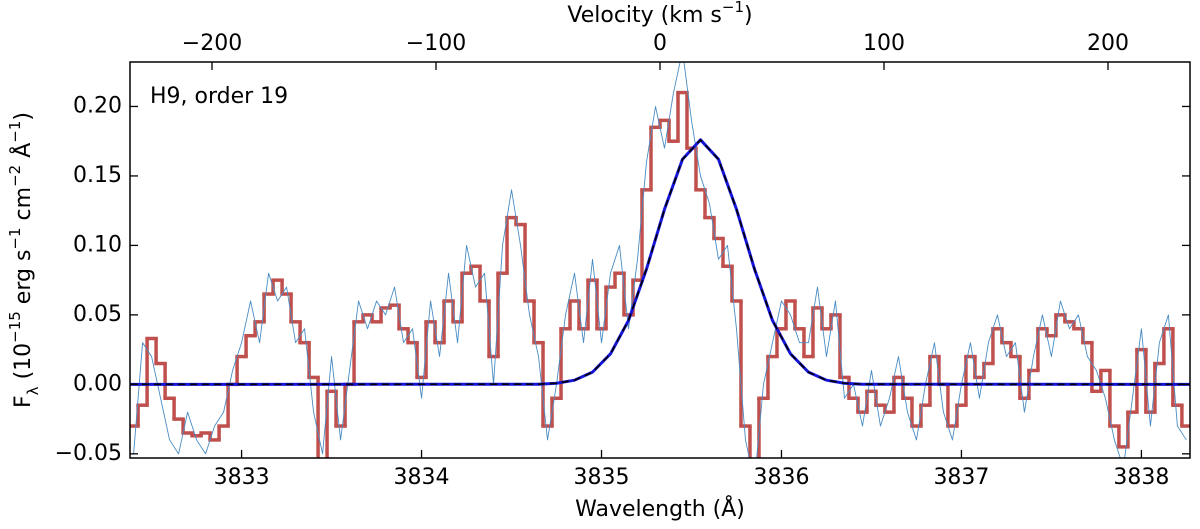  I want to click on label-part: Velocity (km s, so click(644, 15).